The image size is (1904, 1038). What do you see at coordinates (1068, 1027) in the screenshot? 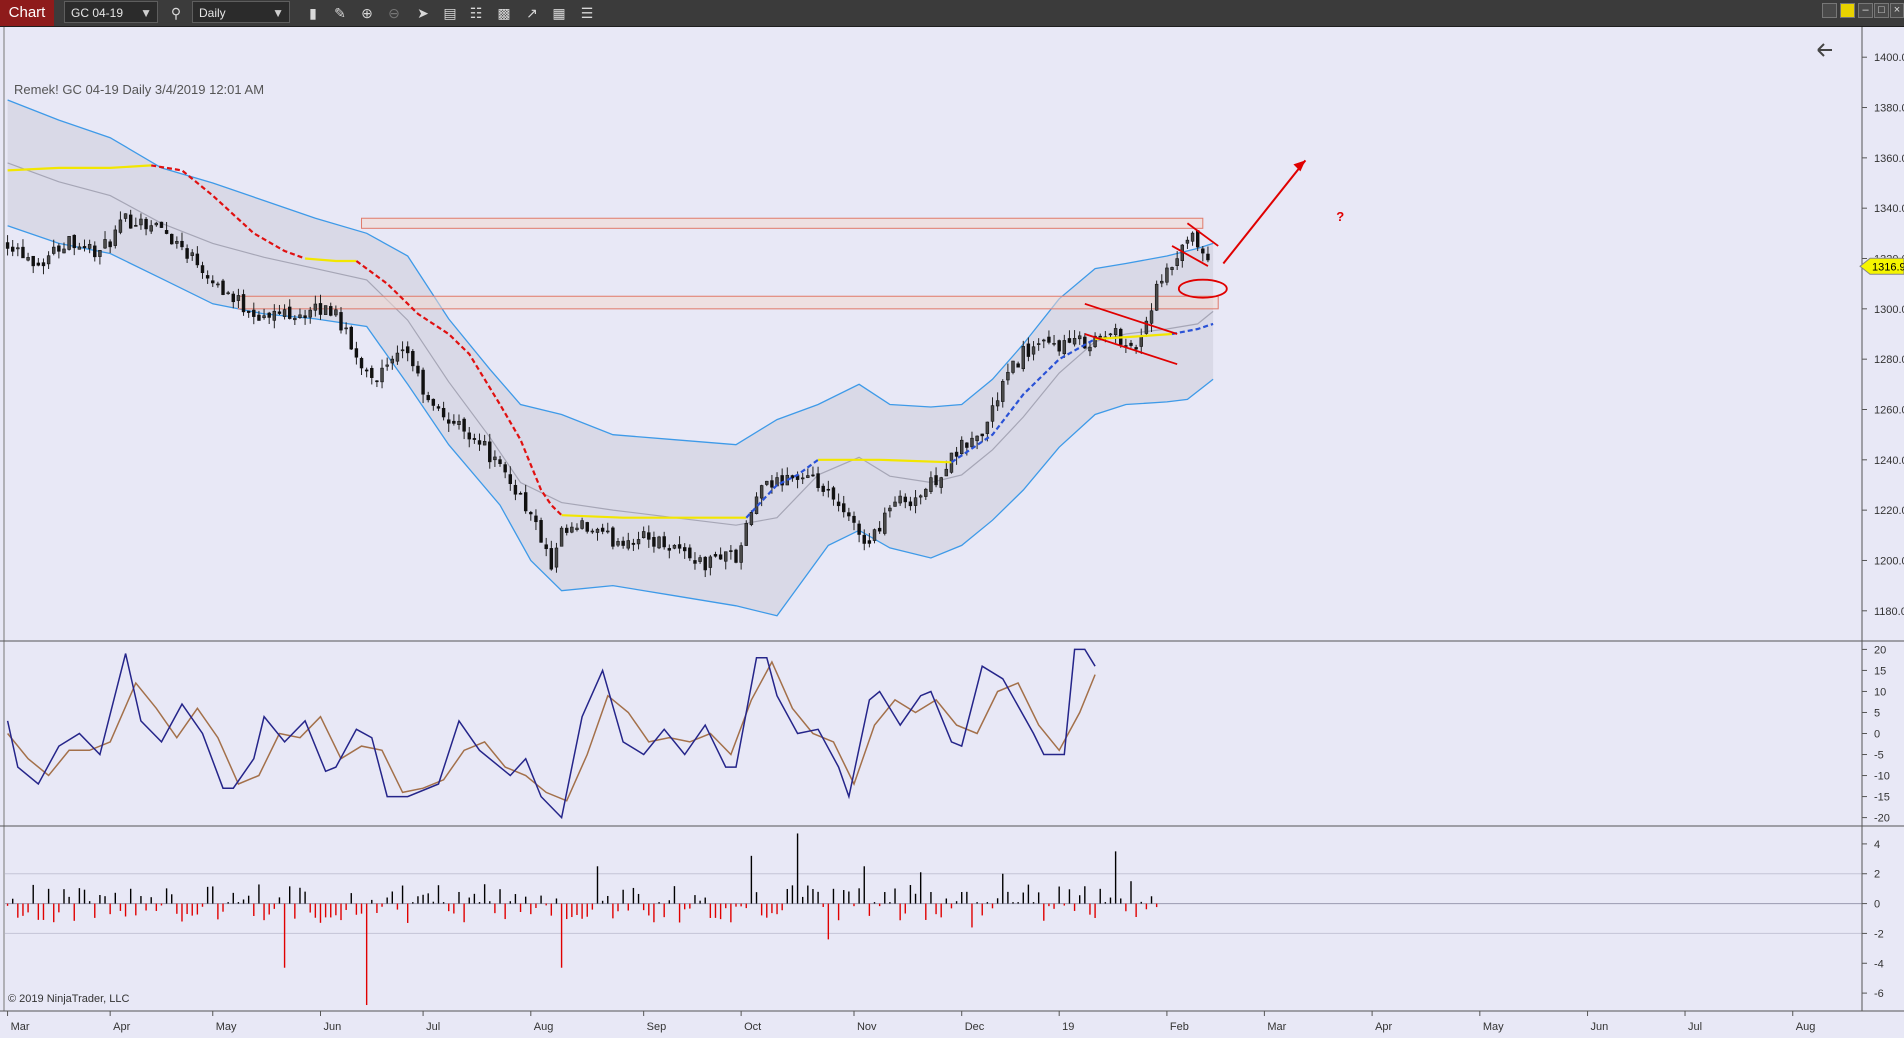
I see `x-axis-month-label: 19` at bounding box center [1068, 1027].